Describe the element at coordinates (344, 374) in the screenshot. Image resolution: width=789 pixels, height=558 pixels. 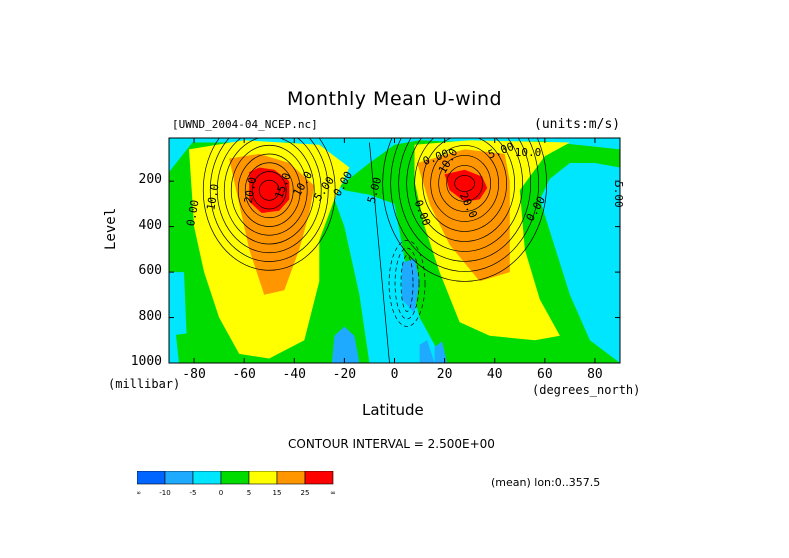
I see `x-tick-label: -20` at that location.